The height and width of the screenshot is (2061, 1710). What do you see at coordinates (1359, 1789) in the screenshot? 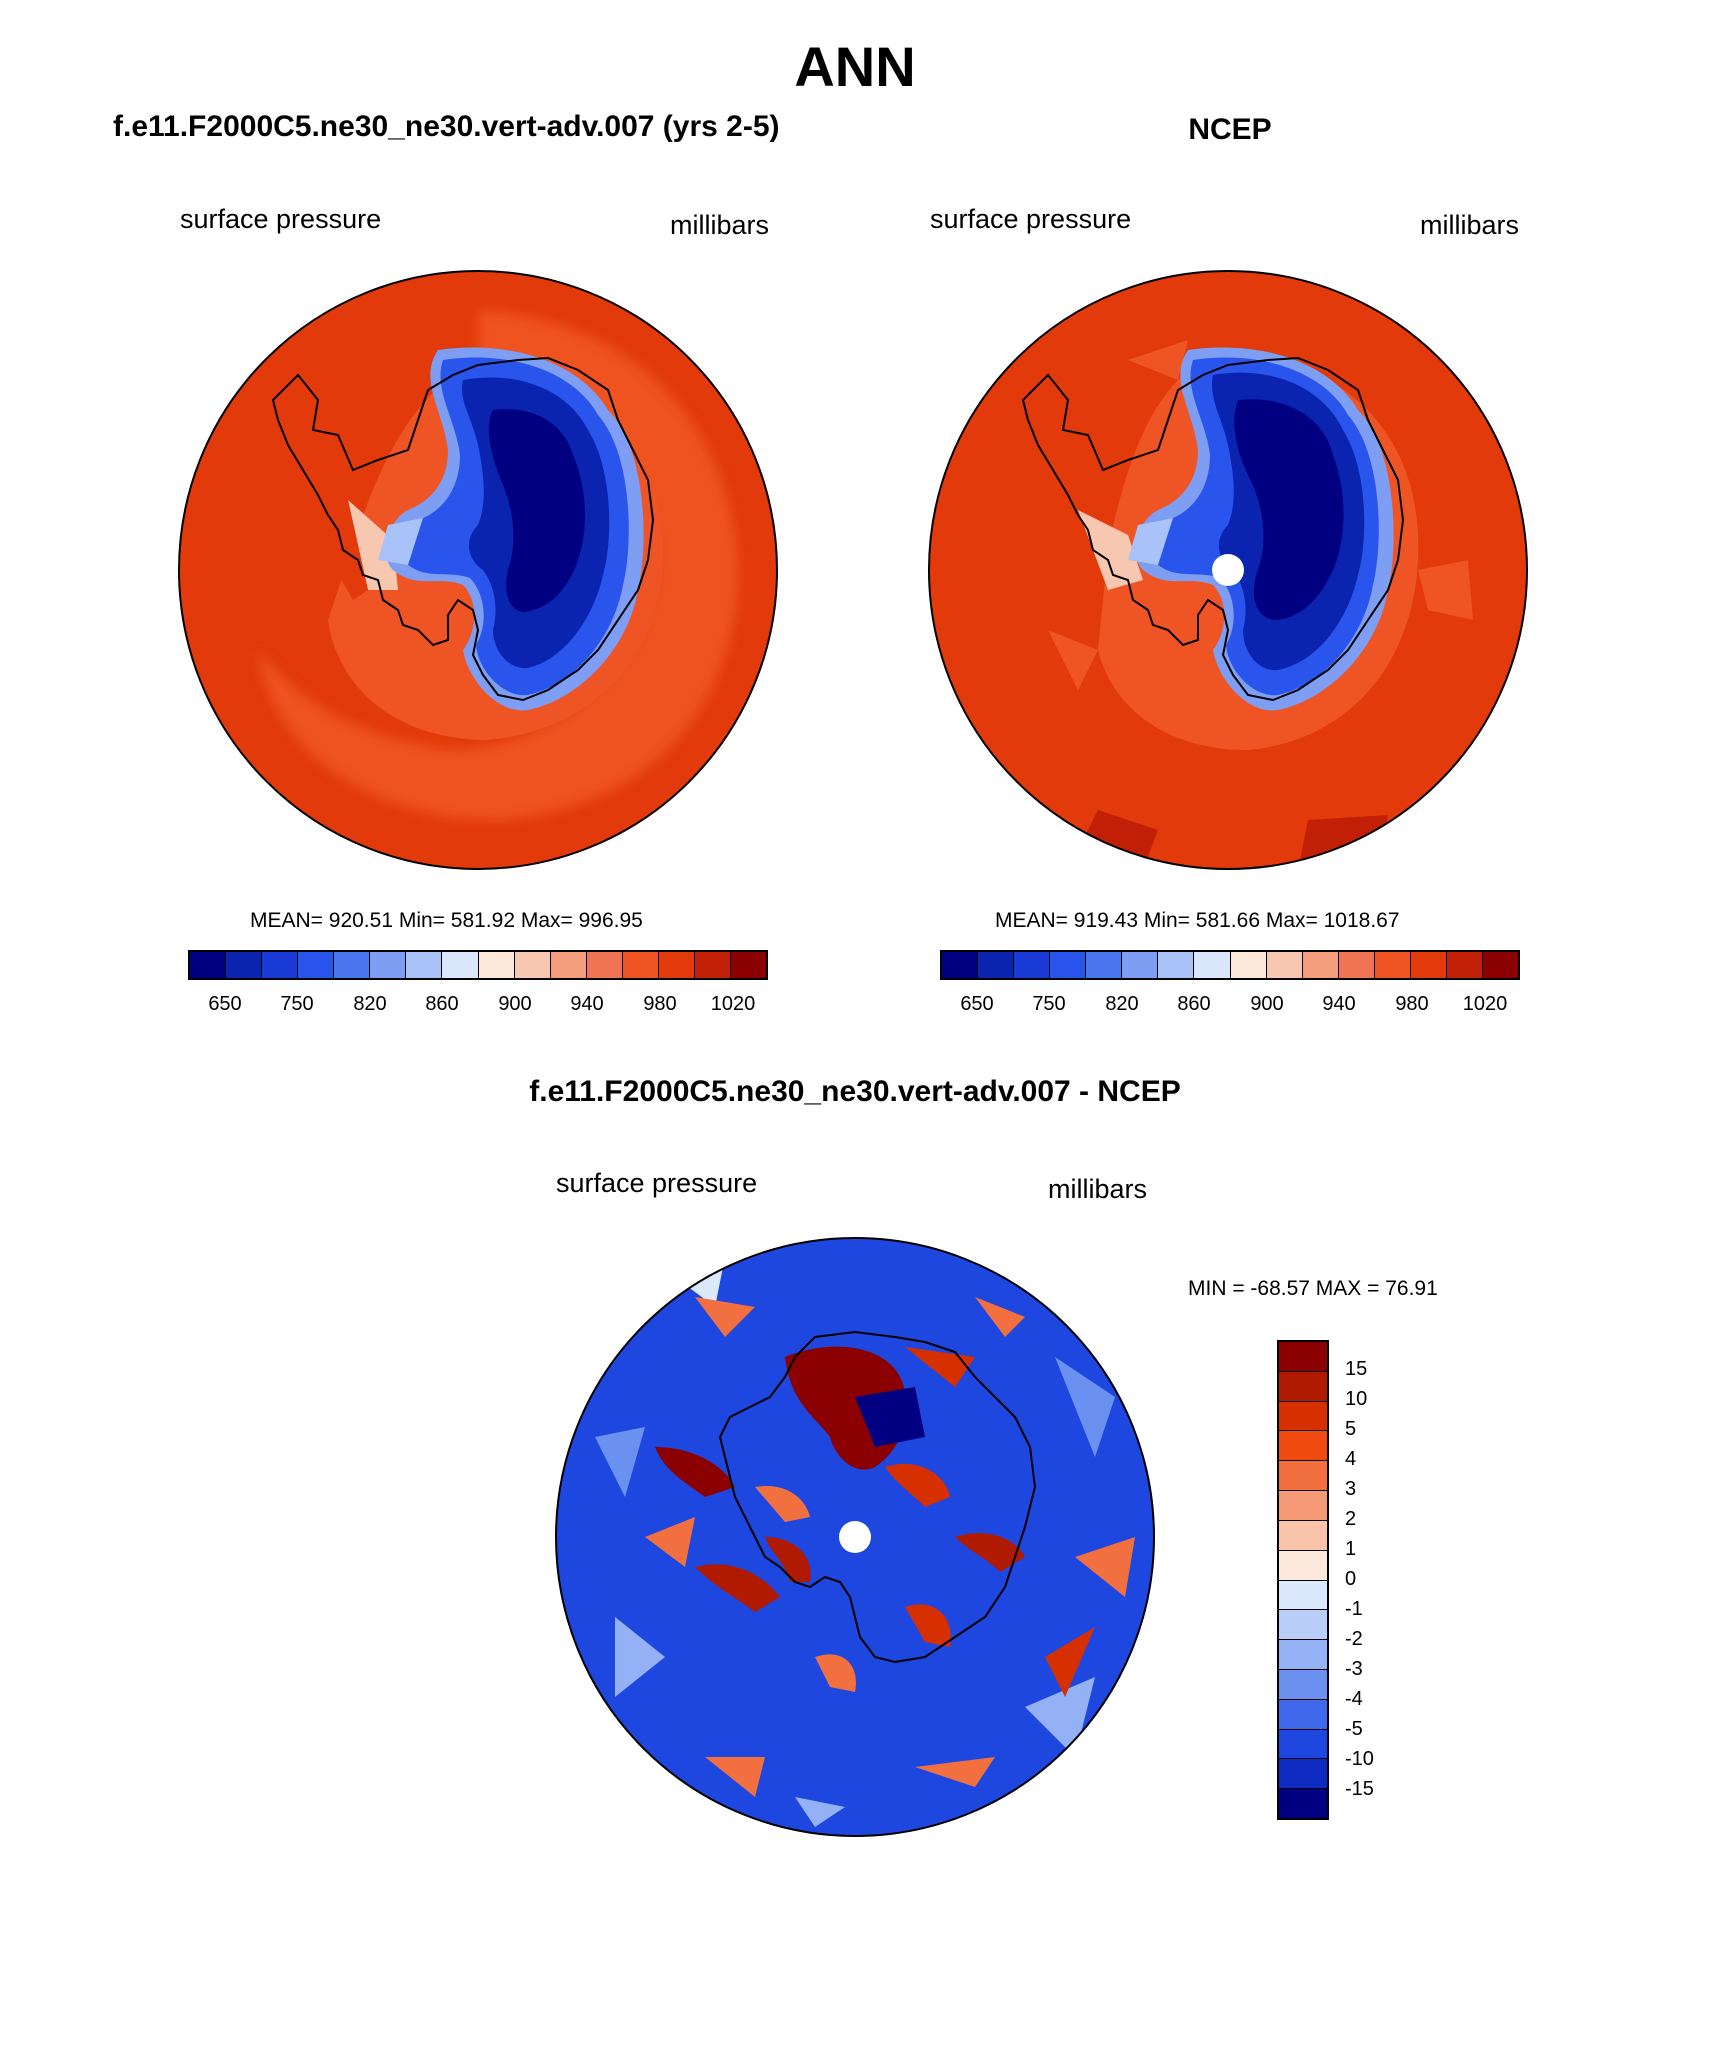
I see `panel3-tick: -15` at bounding box center [1359, 1789].